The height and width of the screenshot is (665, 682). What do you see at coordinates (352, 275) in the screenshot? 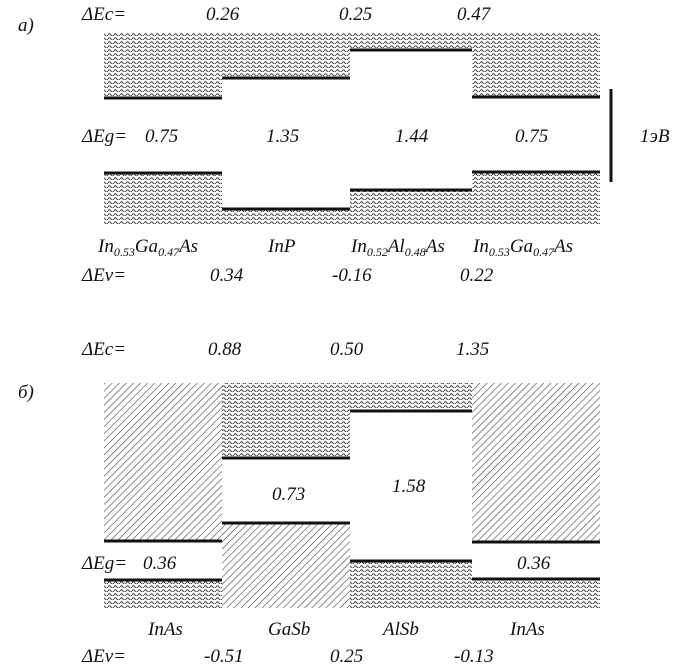
I see `panel-a-dev-value-2: -0.16` at bounding box center [352, 275].